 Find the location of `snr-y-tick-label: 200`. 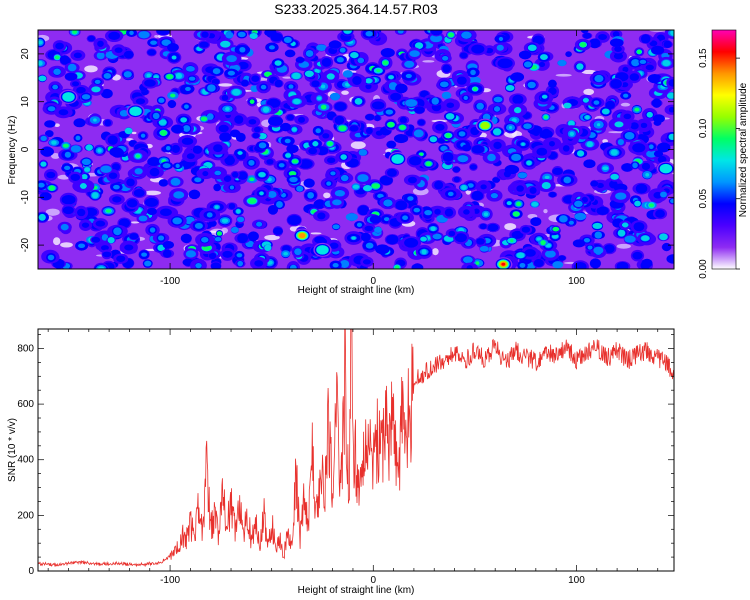

snr-y-tick-label: 200 is located at coordinates (25, 515).